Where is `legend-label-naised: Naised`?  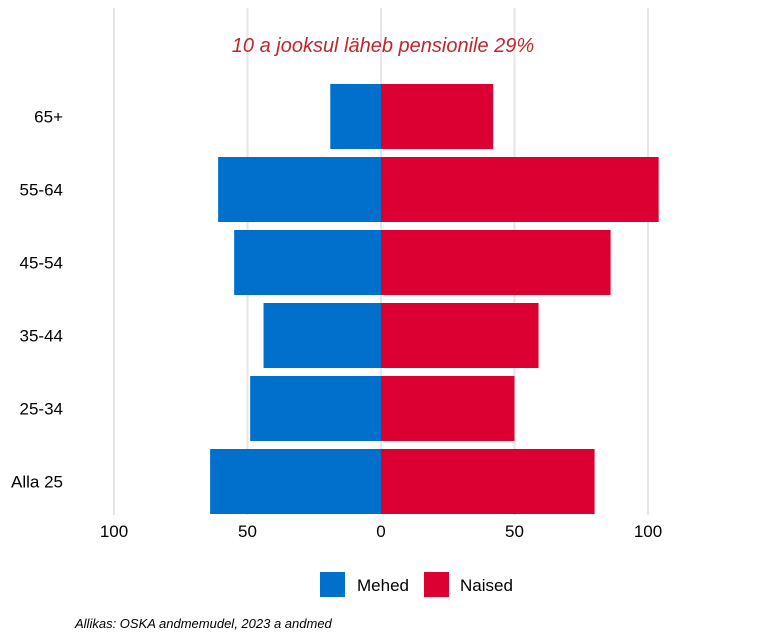
legend-label-naised: Naised is located at coordinates (486, 585).